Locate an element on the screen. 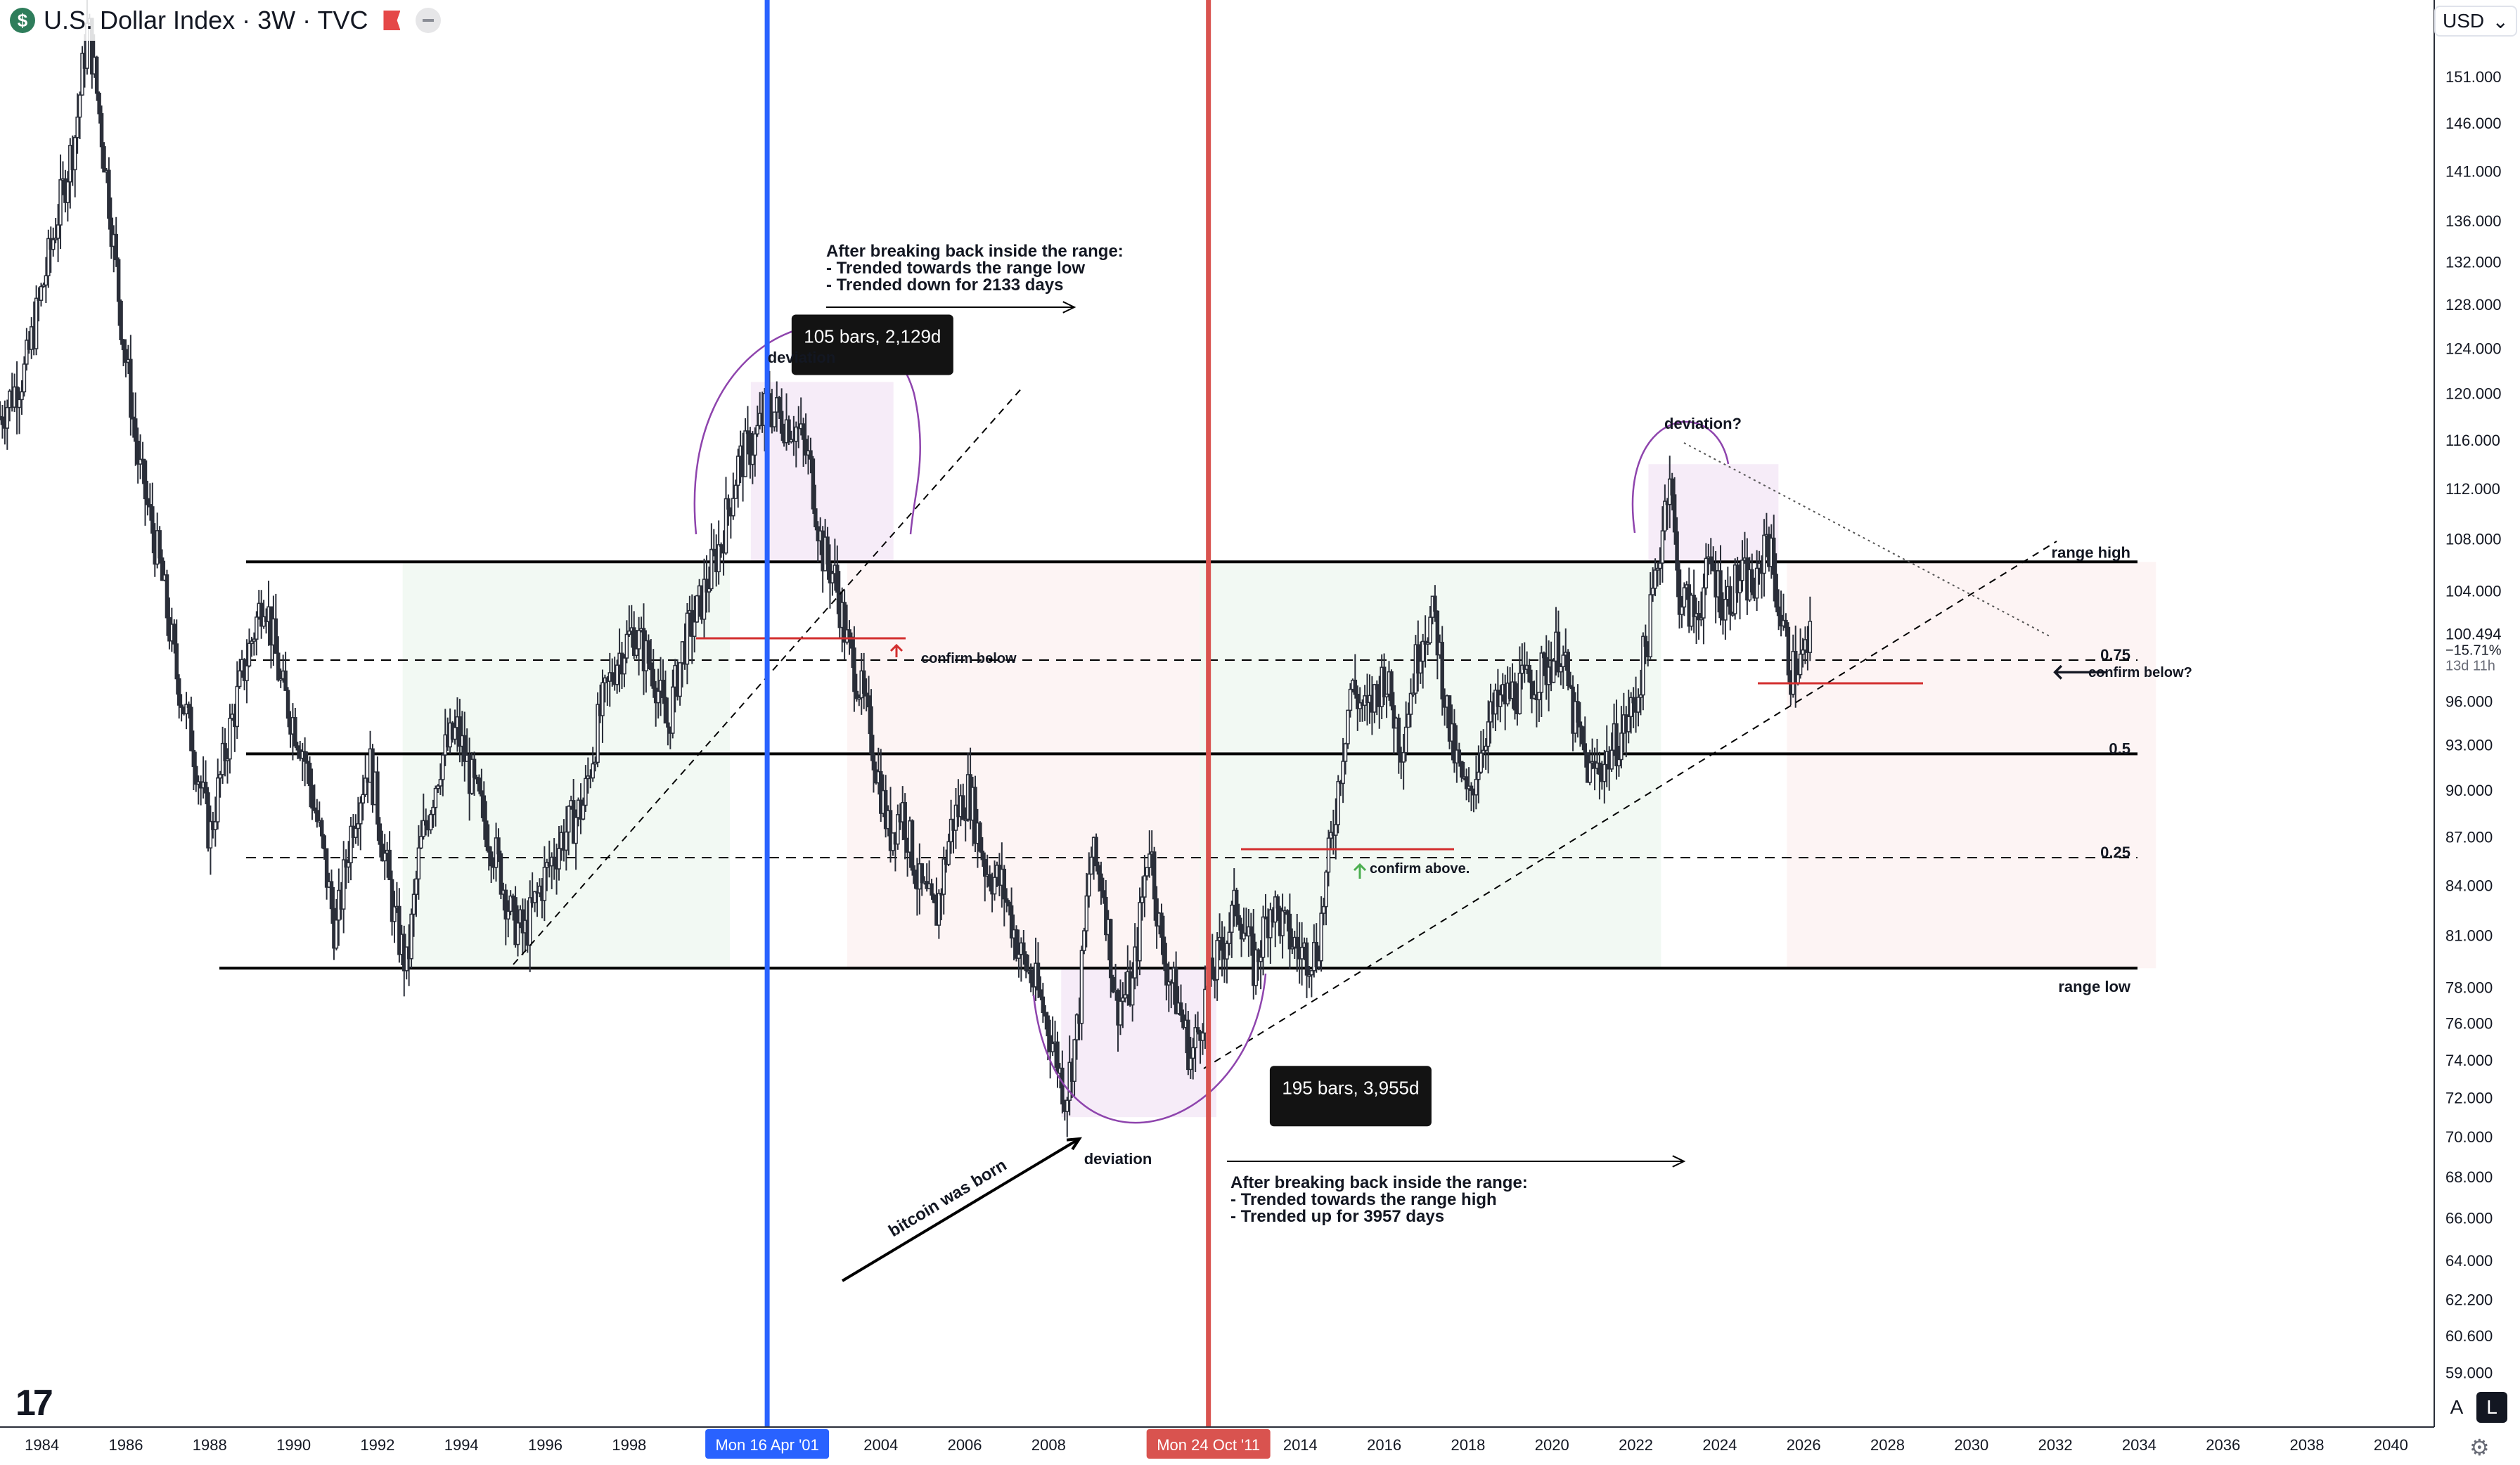 The height and width of the screenshot is (1465, 2520). x-tick-label: 2004 is located at coordinates (880, 1445).